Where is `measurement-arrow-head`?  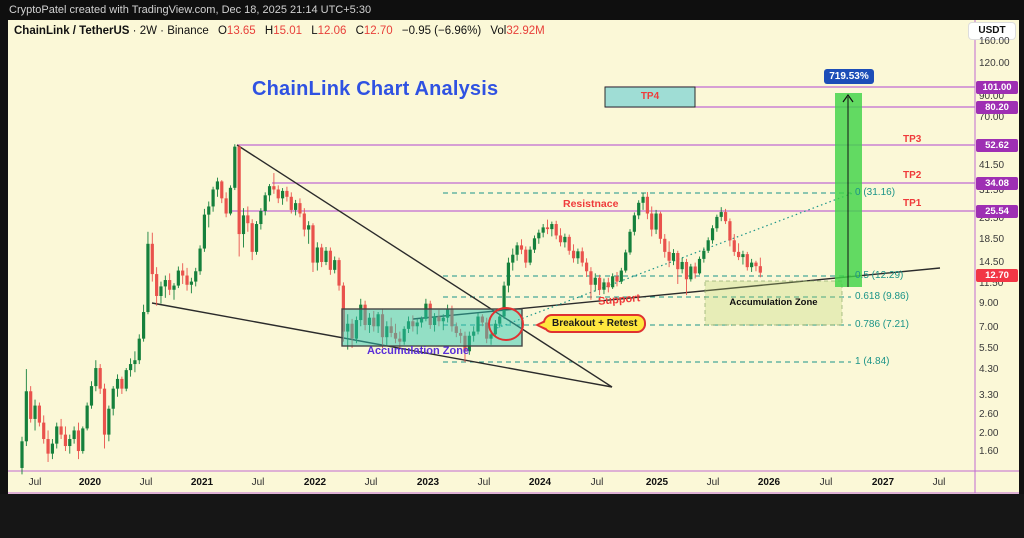 measurement-arrow-head is located at coordinates (848, 98).